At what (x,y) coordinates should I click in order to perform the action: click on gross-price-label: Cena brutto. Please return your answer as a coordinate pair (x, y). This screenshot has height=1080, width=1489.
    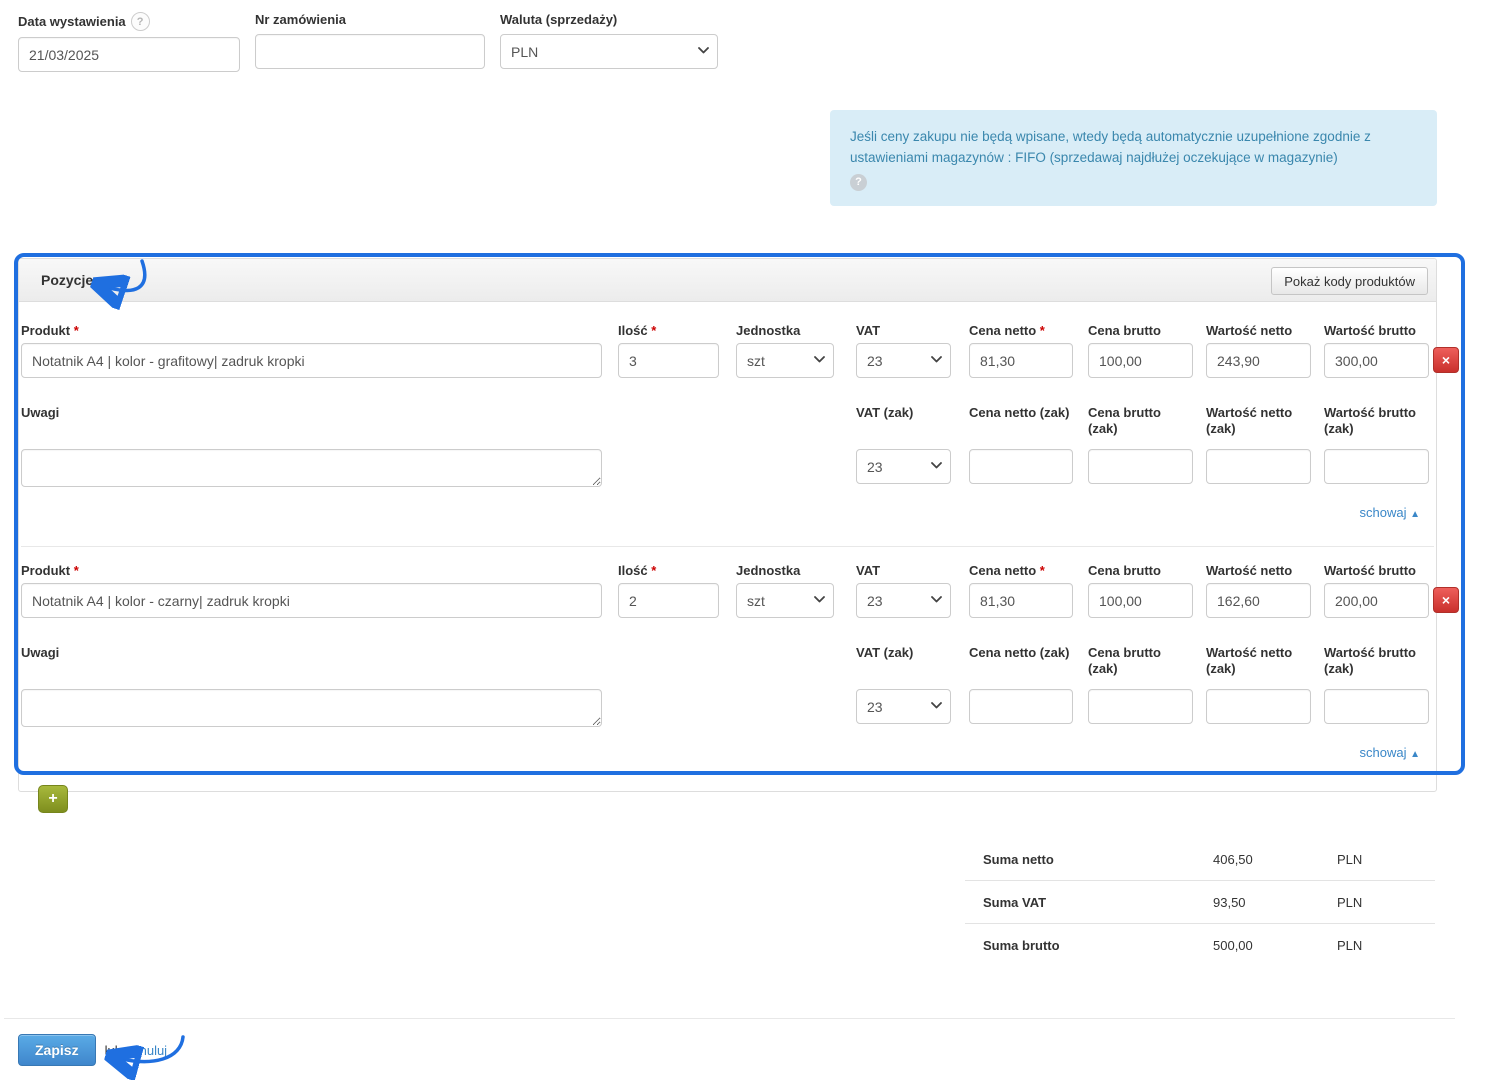
    Looking at the image, I should click on (1124, 330).